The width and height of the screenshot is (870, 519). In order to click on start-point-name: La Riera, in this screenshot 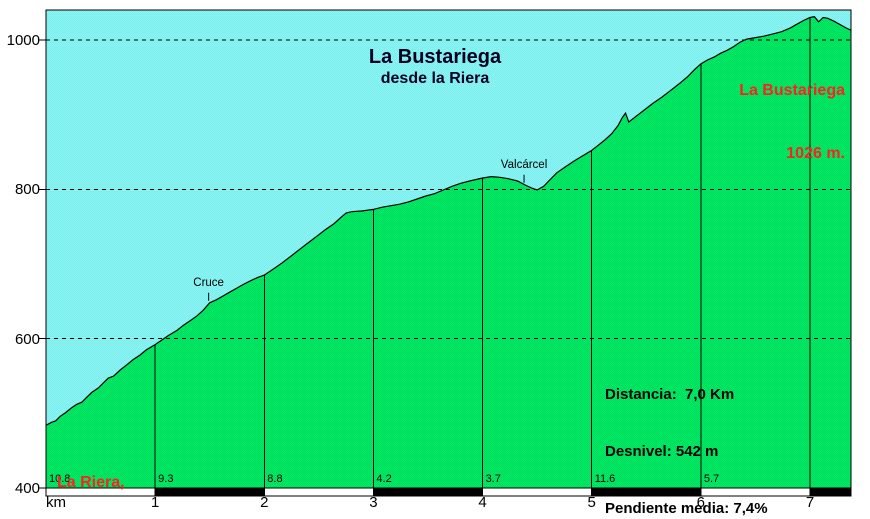, I will do `click(91, 482)`.